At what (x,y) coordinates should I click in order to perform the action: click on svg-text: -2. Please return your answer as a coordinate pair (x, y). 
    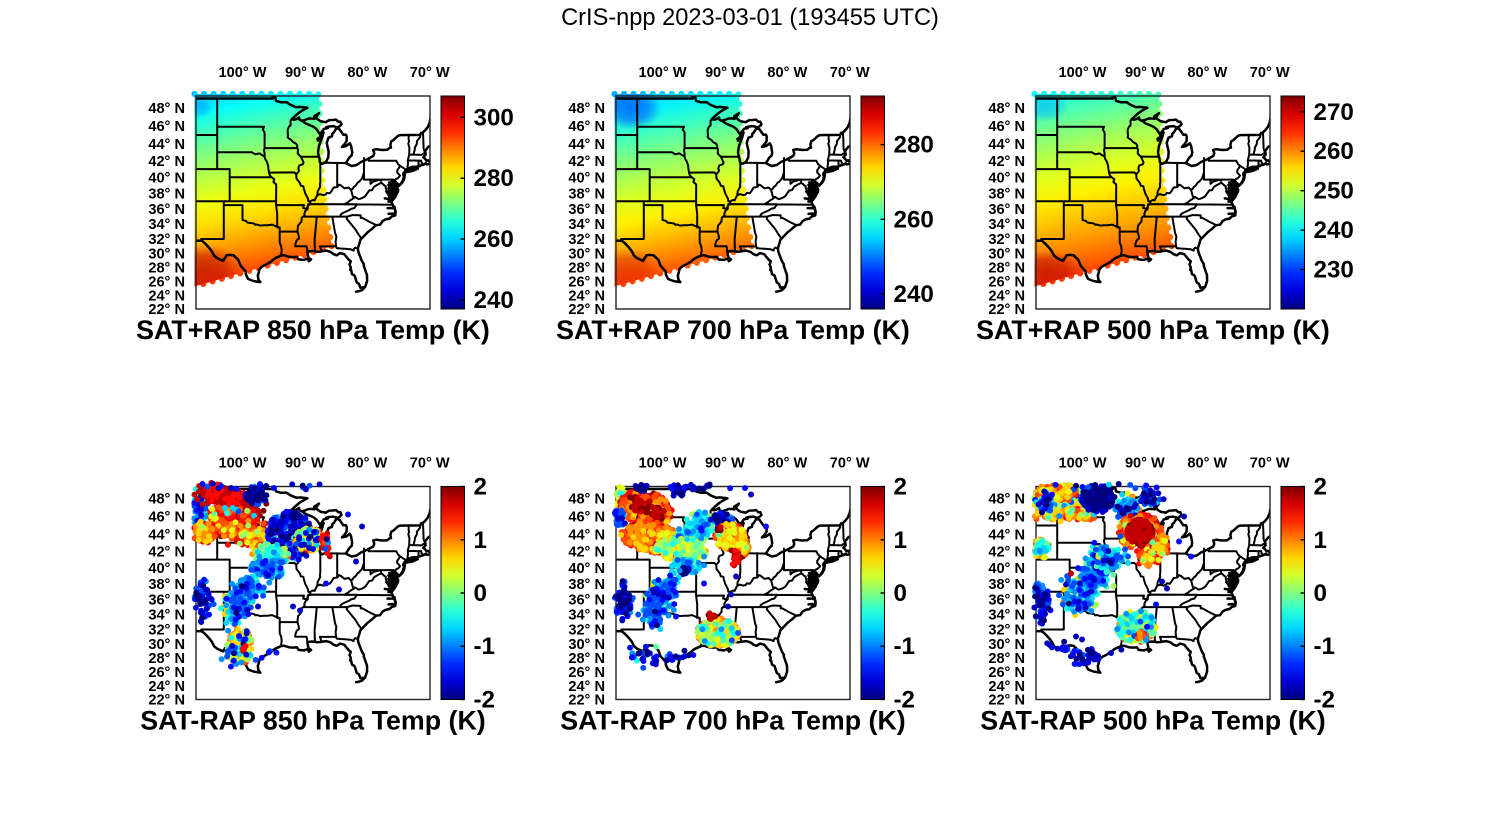
    Looking at the image, I should click on (905, 700).